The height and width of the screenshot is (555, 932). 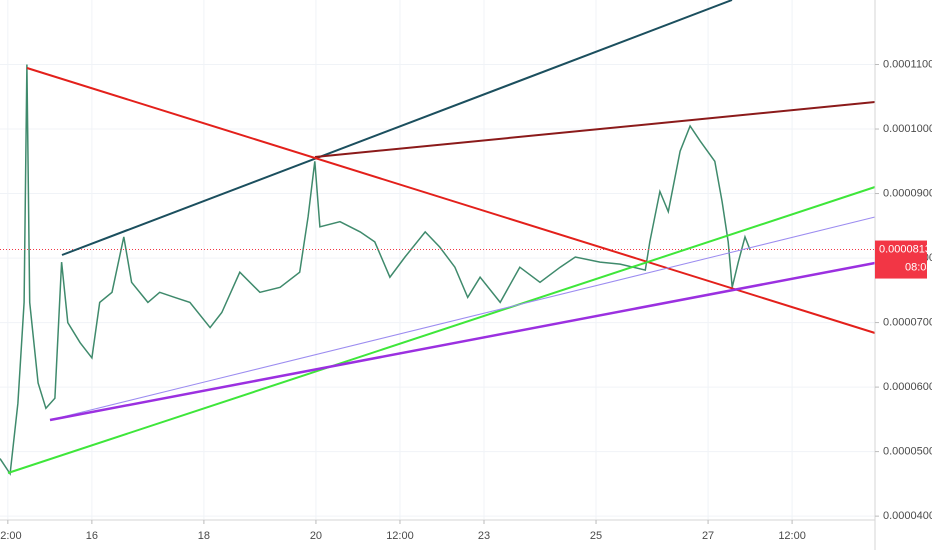 I want to click on countdown-label: 08:03, so click(x=918, y=267).